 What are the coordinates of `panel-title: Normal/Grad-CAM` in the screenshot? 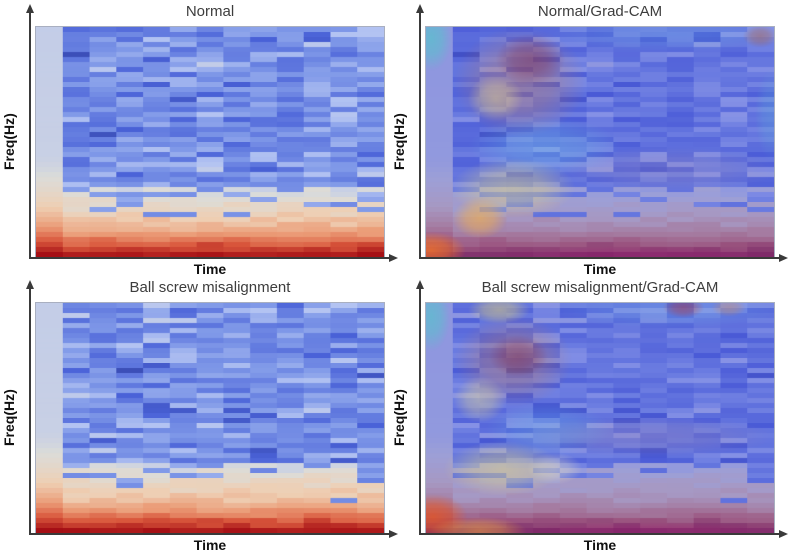 It's located at (600, 11).